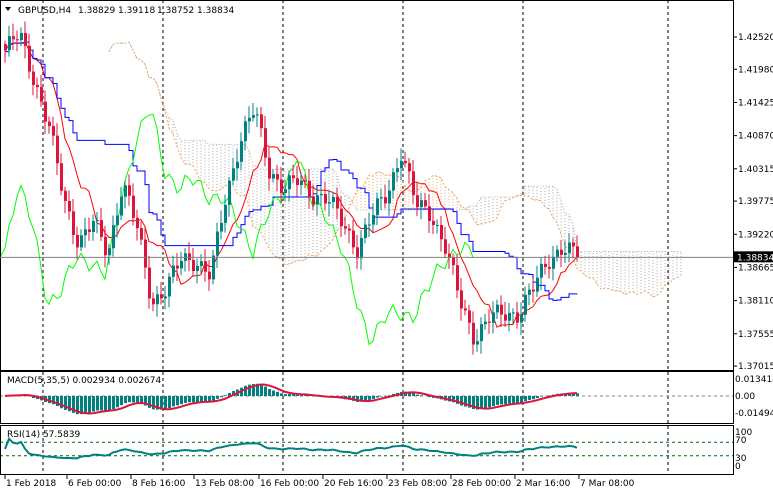 The width and height of the screenshot is (773, 495). Describe the element at coordinates (8, 9) in the screenshot. I see `collapse-triangle-icon` at that location.